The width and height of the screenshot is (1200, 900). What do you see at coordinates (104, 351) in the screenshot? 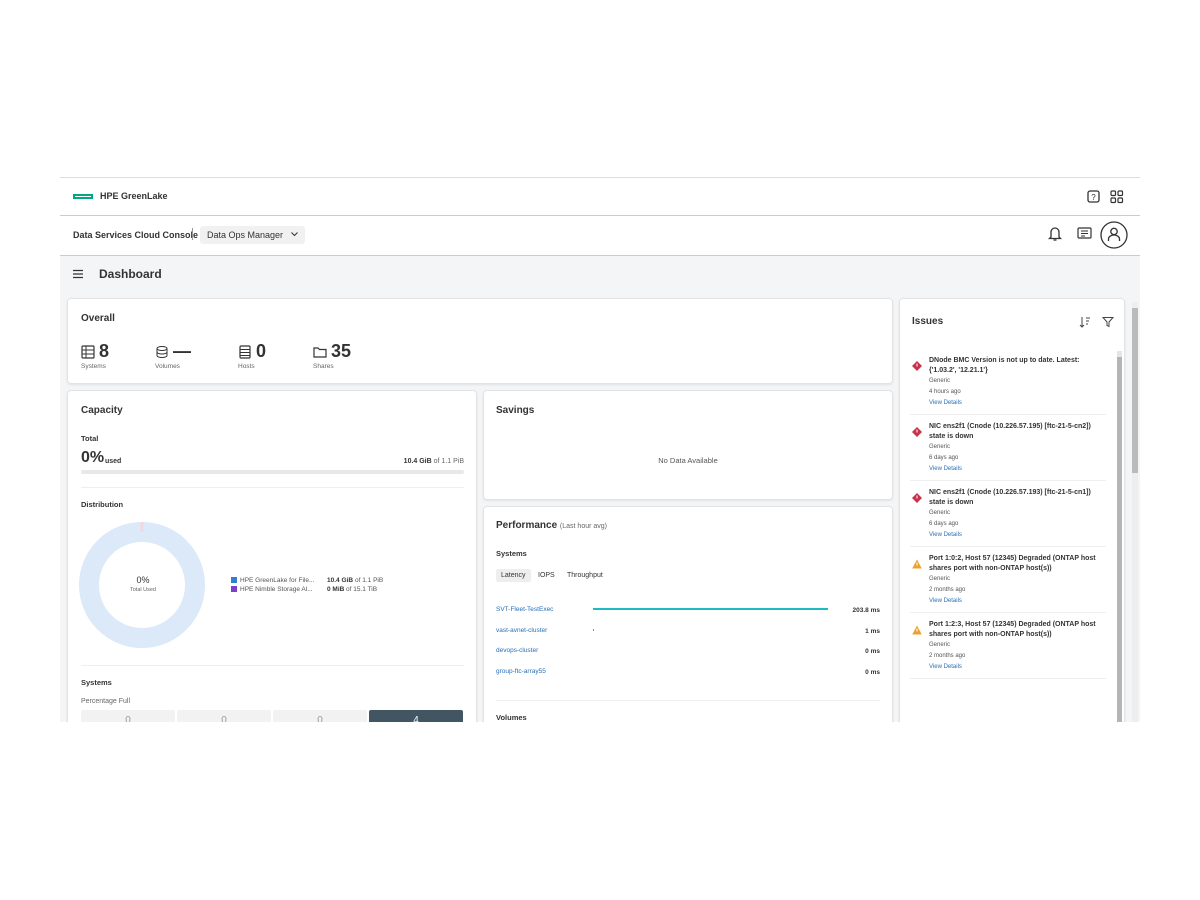
I see `stat-value: 8` at bounding box center [104, 351].